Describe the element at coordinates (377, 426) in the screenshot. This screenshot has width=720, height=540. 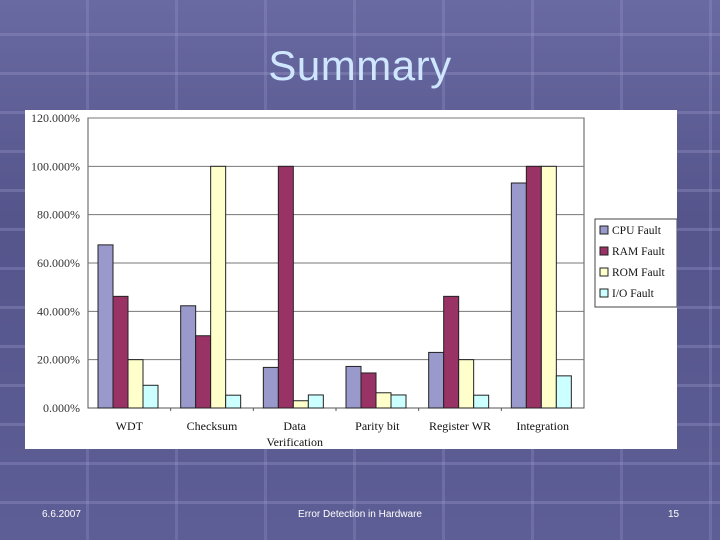
I see `x-category-label: Parity bit` at that location.